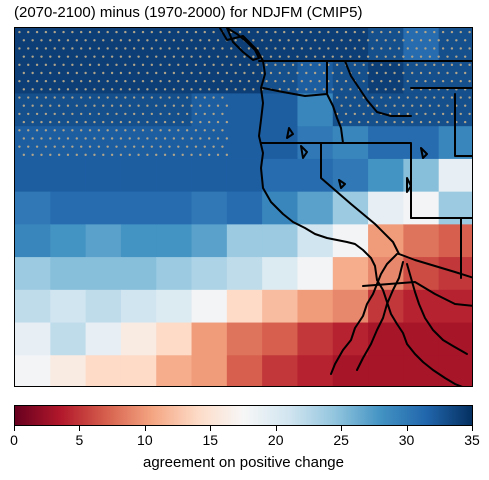 The width and height of the screenshot is (489, 480). Describe the element at coordinates (341, 440) in the screenshot. I see `colorbar-tick-label: 25` at that location.